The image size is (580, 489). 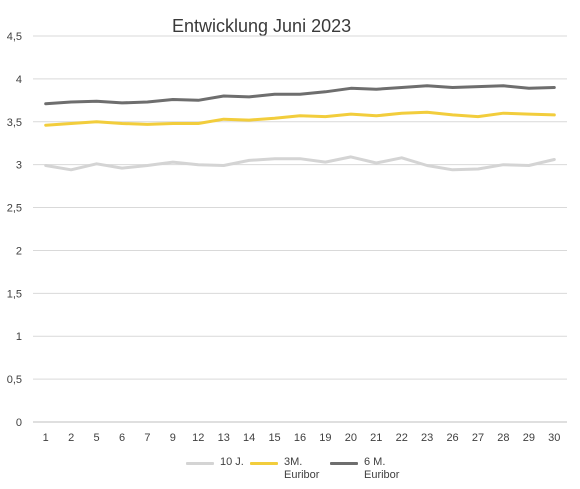 What do you see at coordinates (19, 251) in the screenshot?
I see `y-tick-label: 2` at bounding box center [19, 251].